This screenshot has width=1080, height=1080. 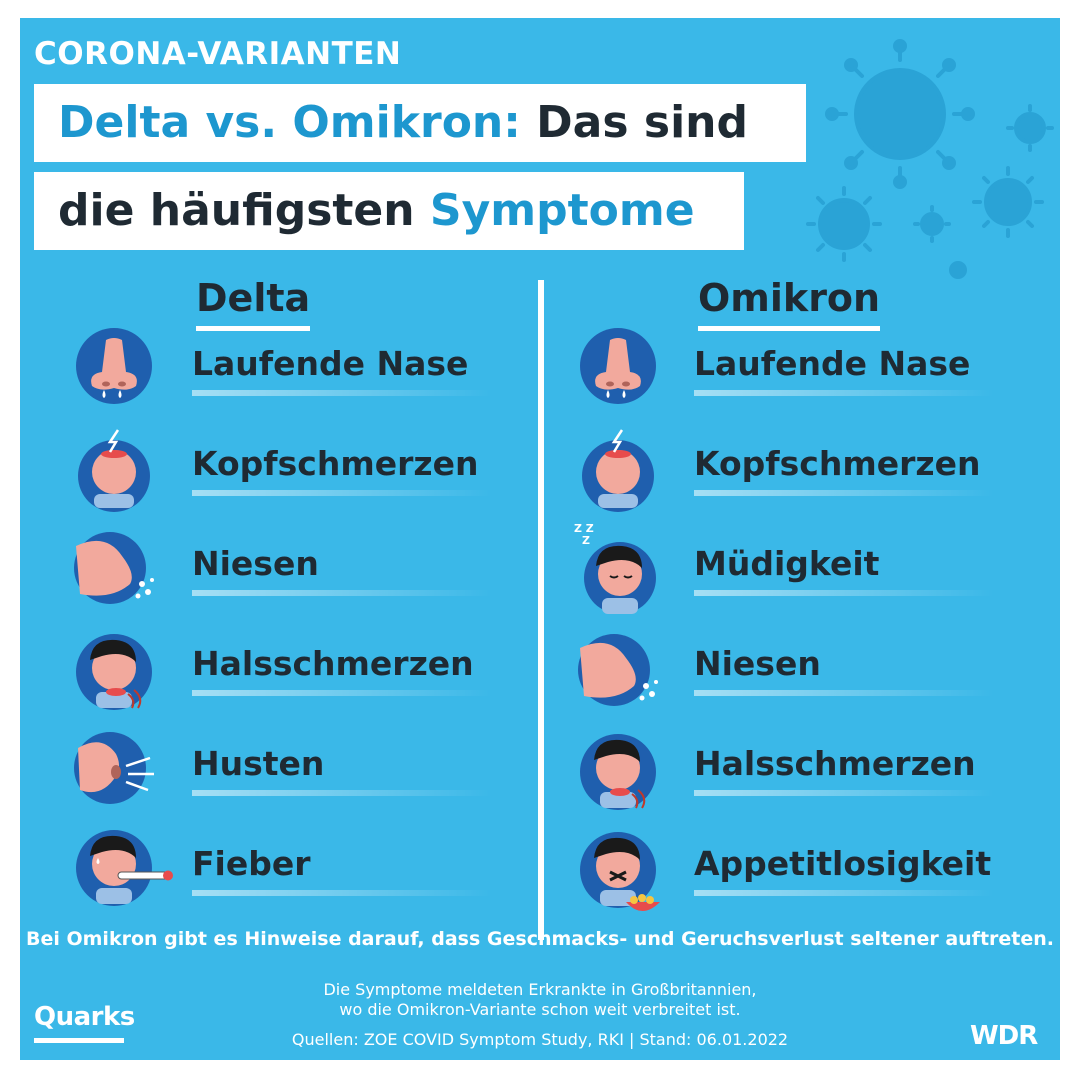 I want to click on symptom-label: Husten, so click(x=258, y=763).